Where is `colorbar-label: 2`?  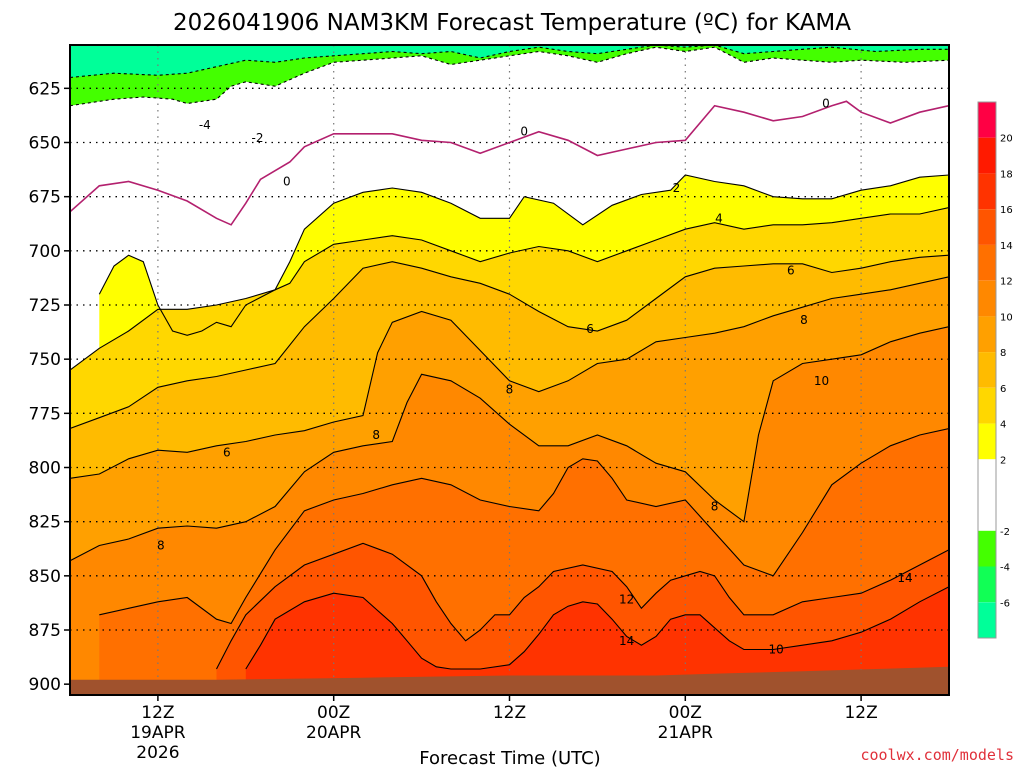
colorbar-label: 2 is located at coordinates (1003, 460).